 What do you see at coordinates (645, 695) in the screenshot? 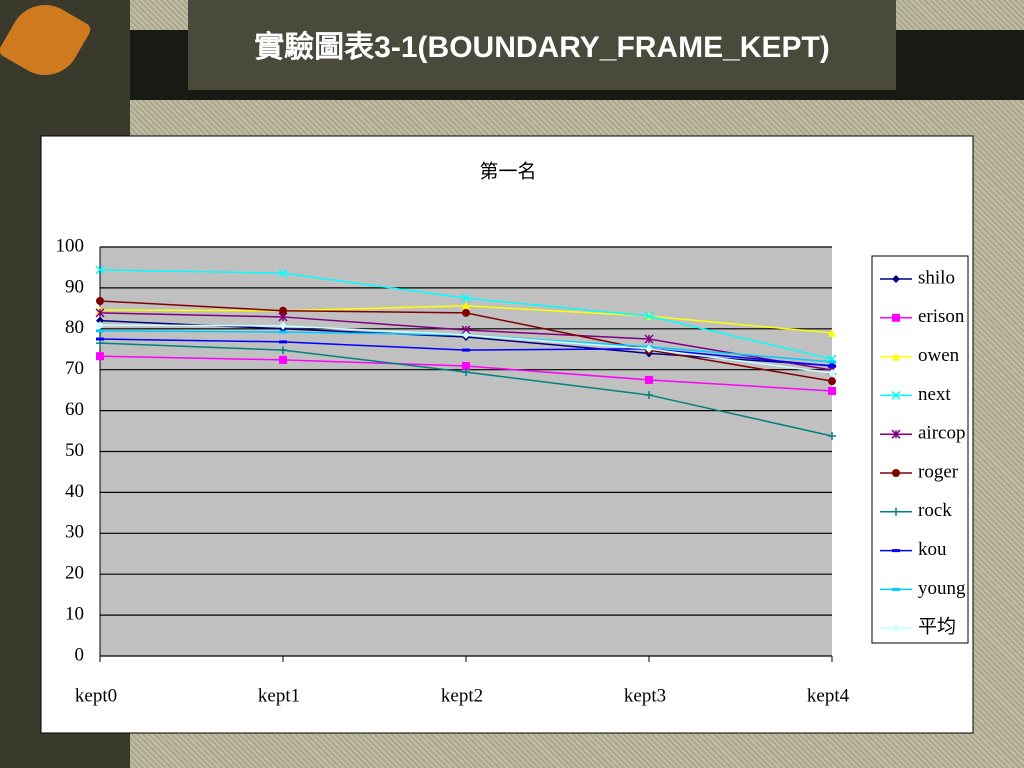
I see `x-tick-label: kept3` at bounding box center [645, 695].